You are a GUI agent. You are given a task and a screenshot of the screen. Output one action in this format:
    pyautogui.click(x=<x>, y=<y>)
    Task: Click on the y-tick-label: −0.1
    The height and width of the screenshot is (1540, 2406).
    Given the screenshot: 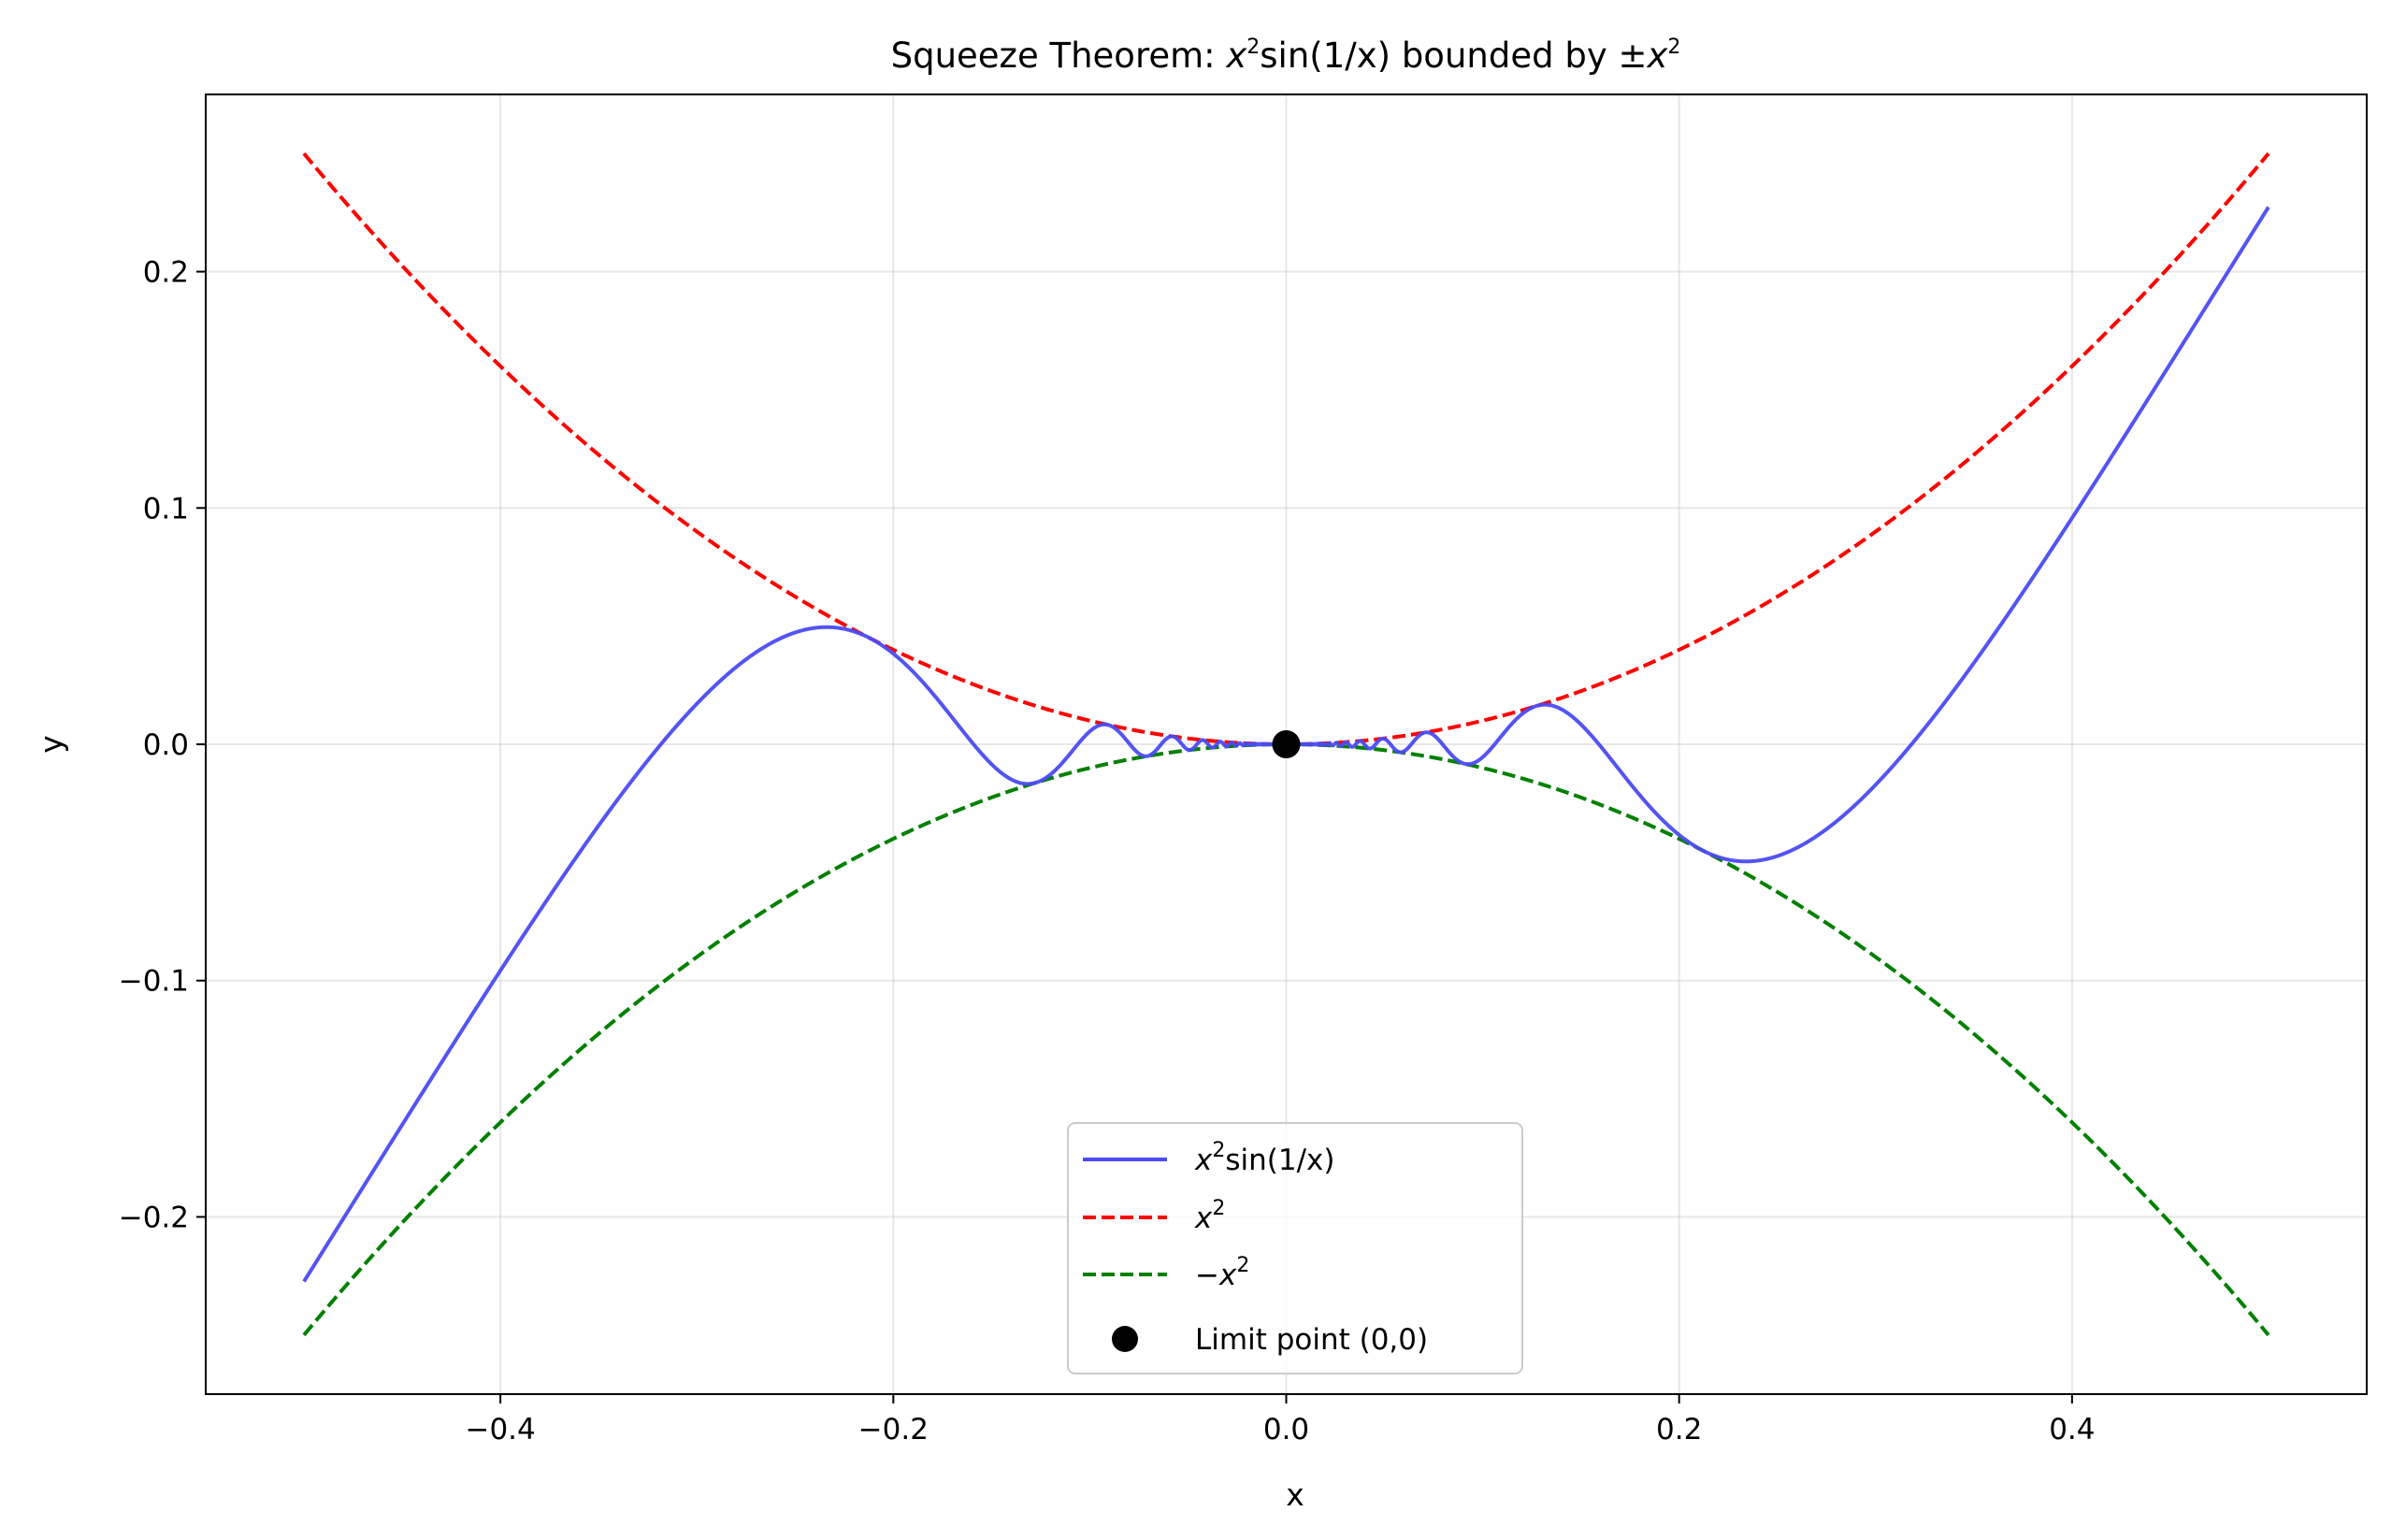 What is the action you would take?
    pyautogui.click(x=154, y=982)
    